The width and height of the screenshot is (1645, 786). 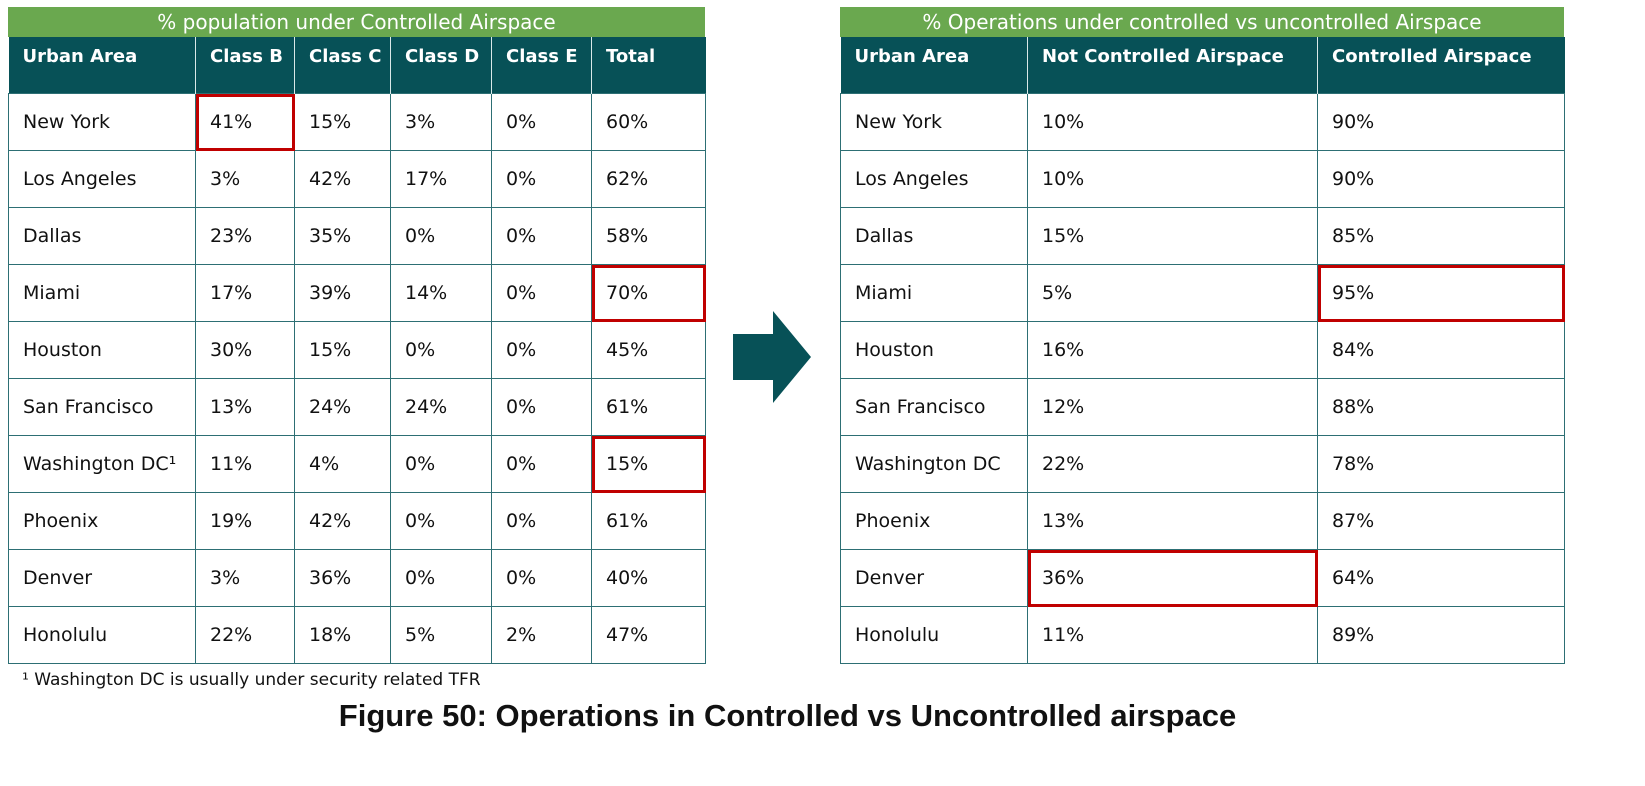 What do you see at coordinates (1202, 407) in the screenshot?
I see `table-row: San Francisco 12% 88%` at bounding box center [1202, 407].